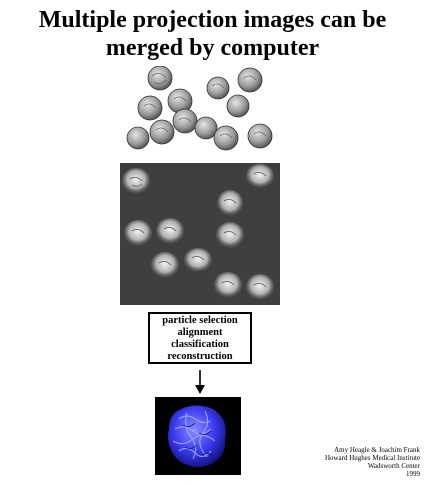 The image size is (425, 485). I want to click on step-classification: classification, so click(200, 344).